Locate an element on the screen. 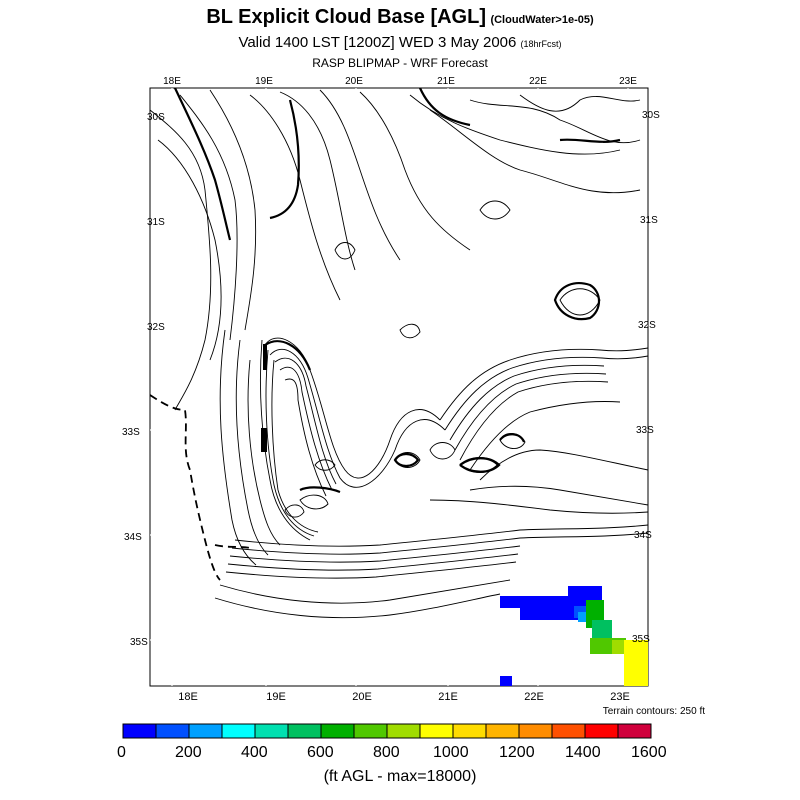 Image resolution: width=800 pixels, height=800 pixels. right-lat-label: 31S is located at coordinates (649, 220).